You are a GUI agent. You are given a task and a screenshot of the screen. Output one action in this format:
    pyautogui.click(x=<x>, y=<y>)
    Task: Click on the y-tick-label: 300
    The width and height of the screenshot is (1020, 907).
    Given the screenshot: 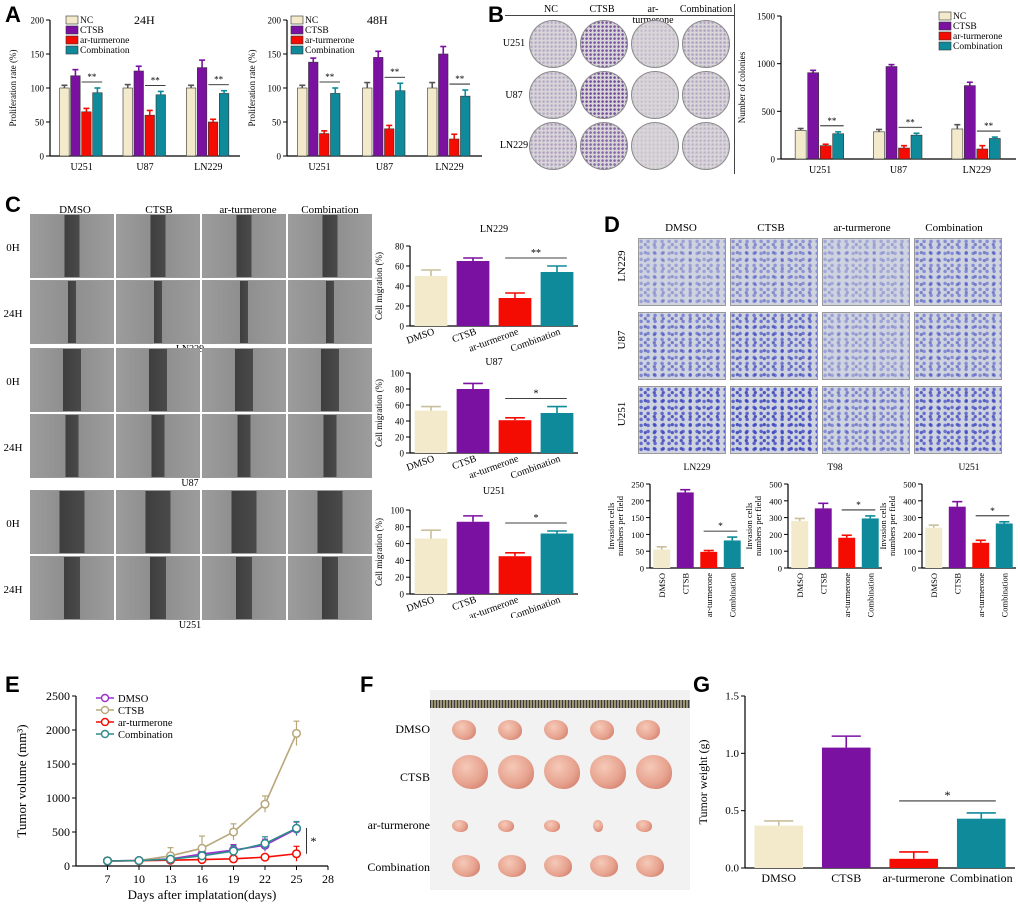 What is the action you would take?
    pyautogui.click(x=775, y=518)
    